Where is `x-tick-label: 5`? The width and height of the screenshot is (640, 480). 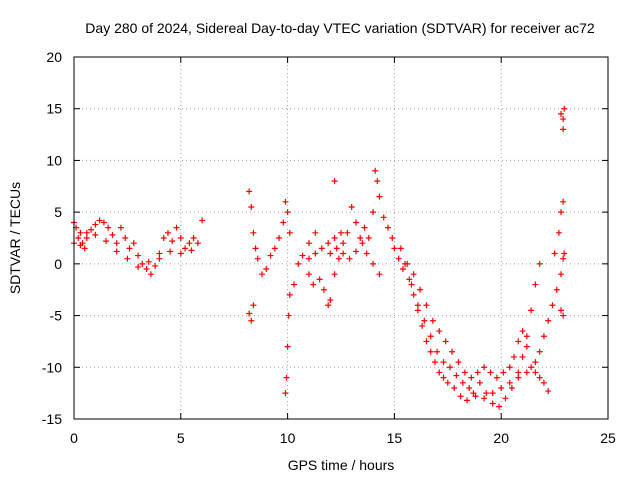
x-tick-label: 5 is located at coordinates (181, 438).